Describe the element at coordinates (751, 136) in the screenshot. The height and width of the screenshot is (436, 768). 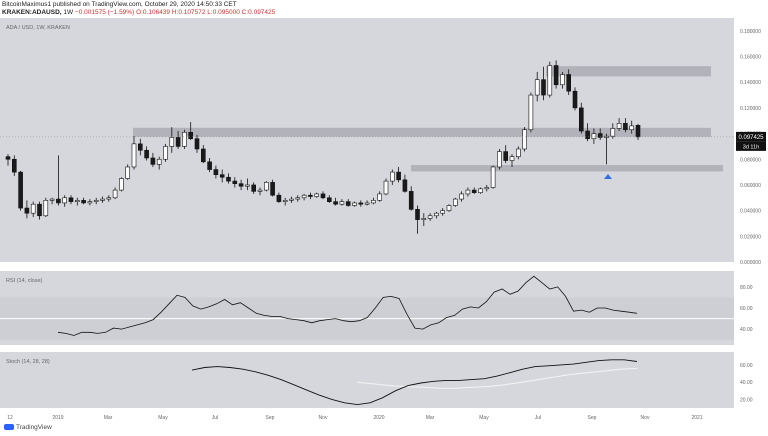
I see `price-label-box` at that location.